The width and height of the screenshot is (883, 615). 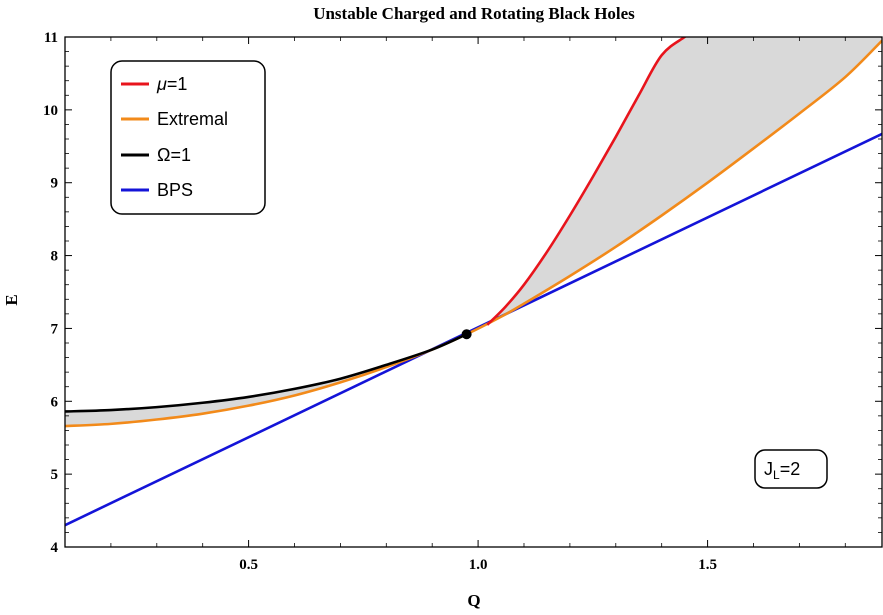 I want to click on intersection-point-layer, so click(x=466, y=334).